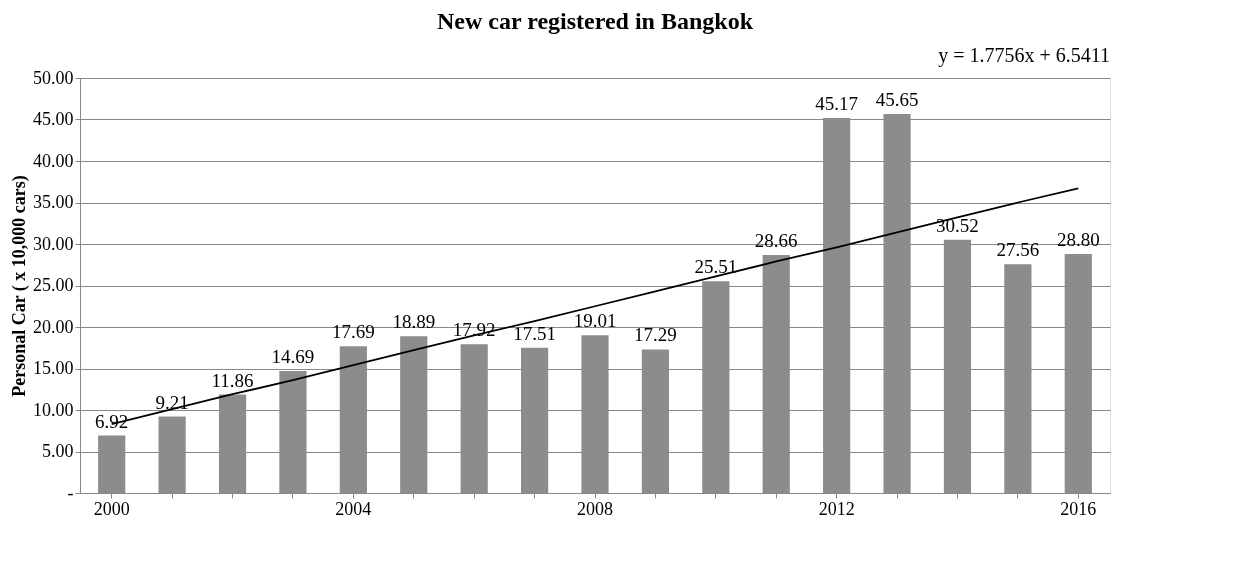 The height and width of the screenshot is (561, 1243). I want to click on y-tick-label: 5.00, so click(58, 451).